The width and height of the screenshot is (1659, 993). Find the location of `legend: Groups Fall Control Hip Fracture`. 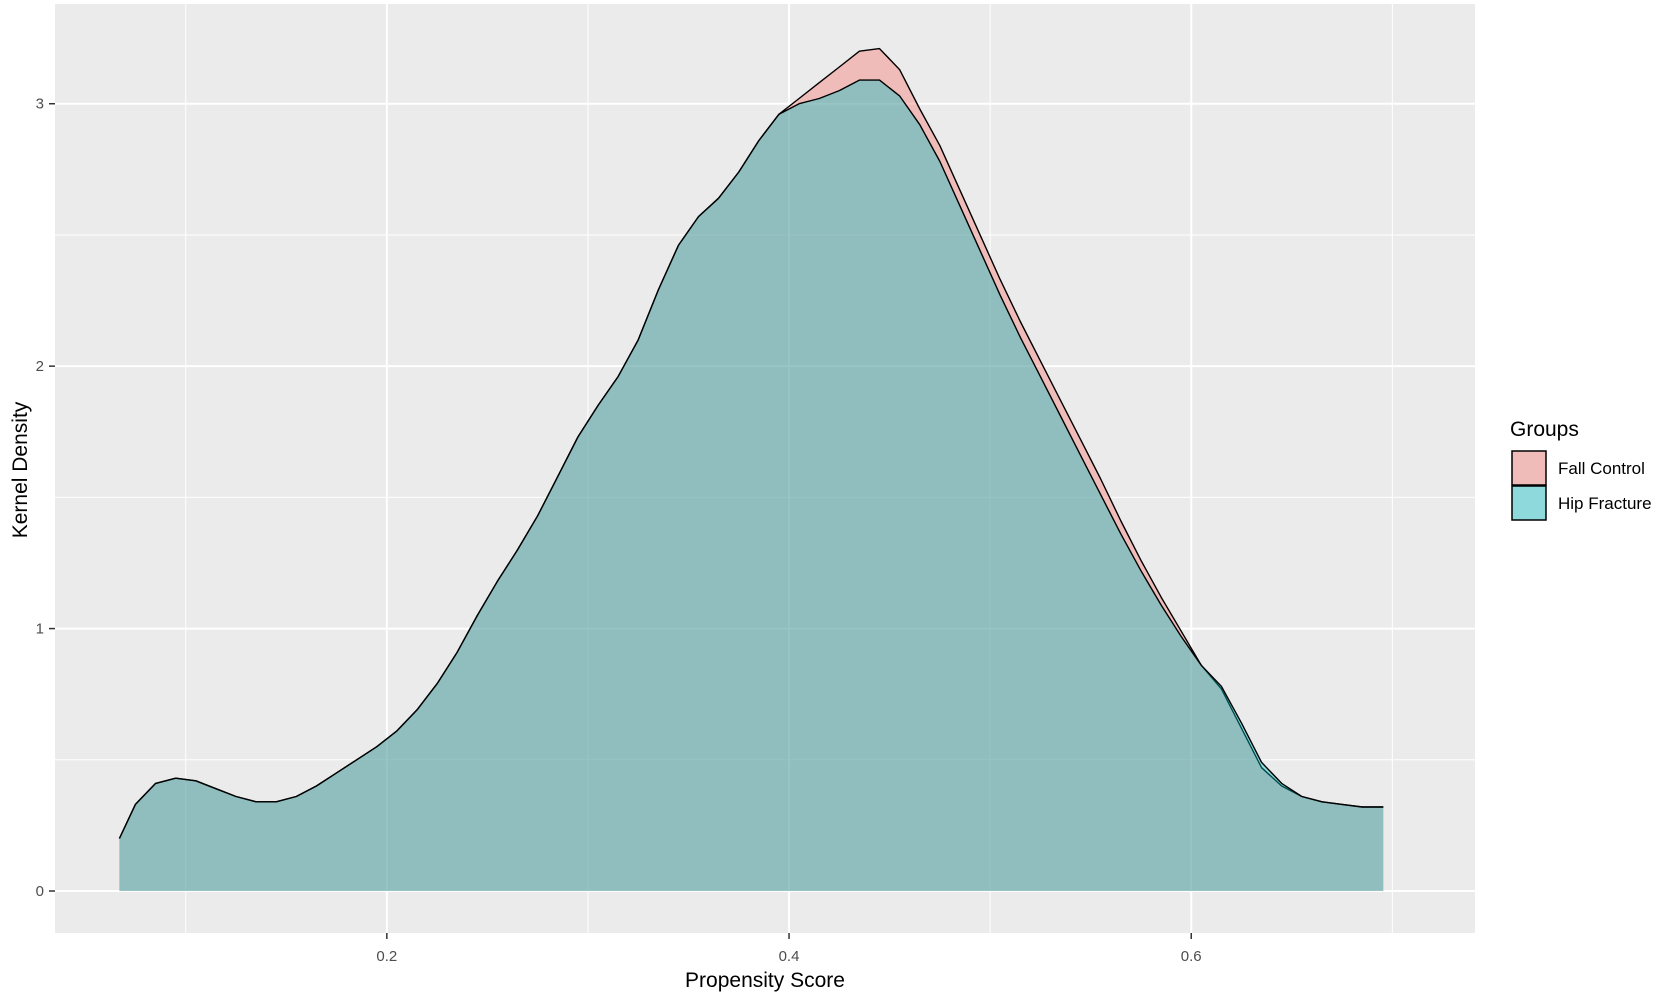

legend: Groups Fall Control Hip Fracture is located at coordinates (1581, 469).